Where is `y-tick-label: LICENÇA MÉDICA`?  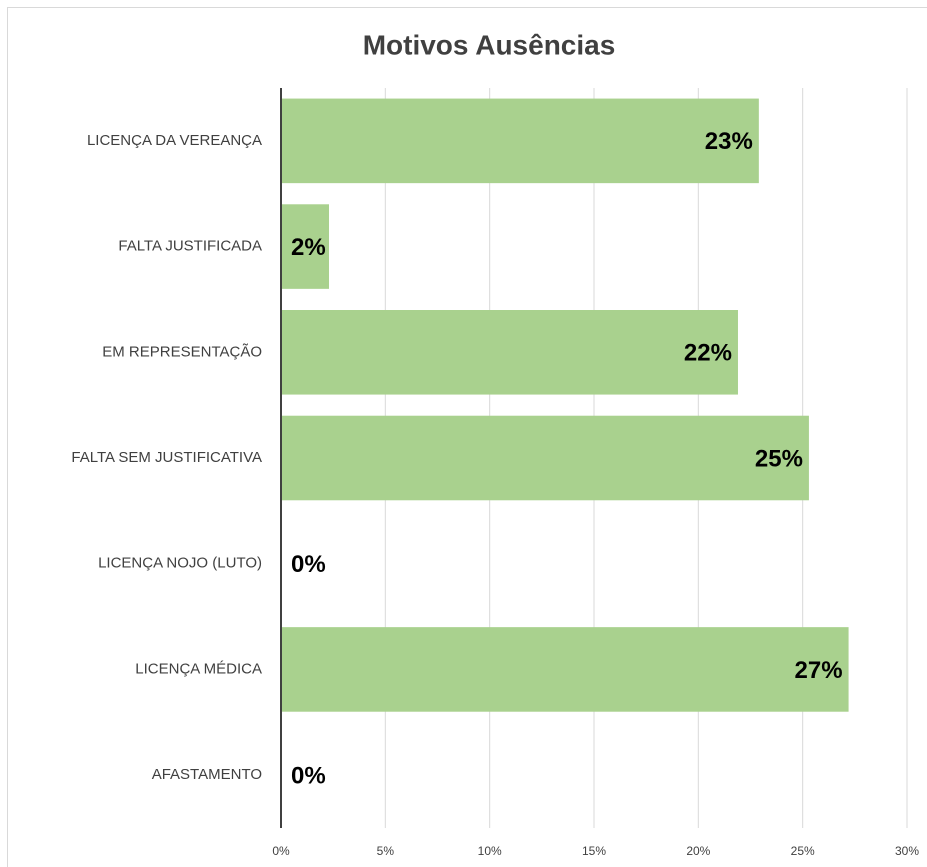 y-tick-label: LICENÇA MÉDICA is located at coordinates (198, 668).